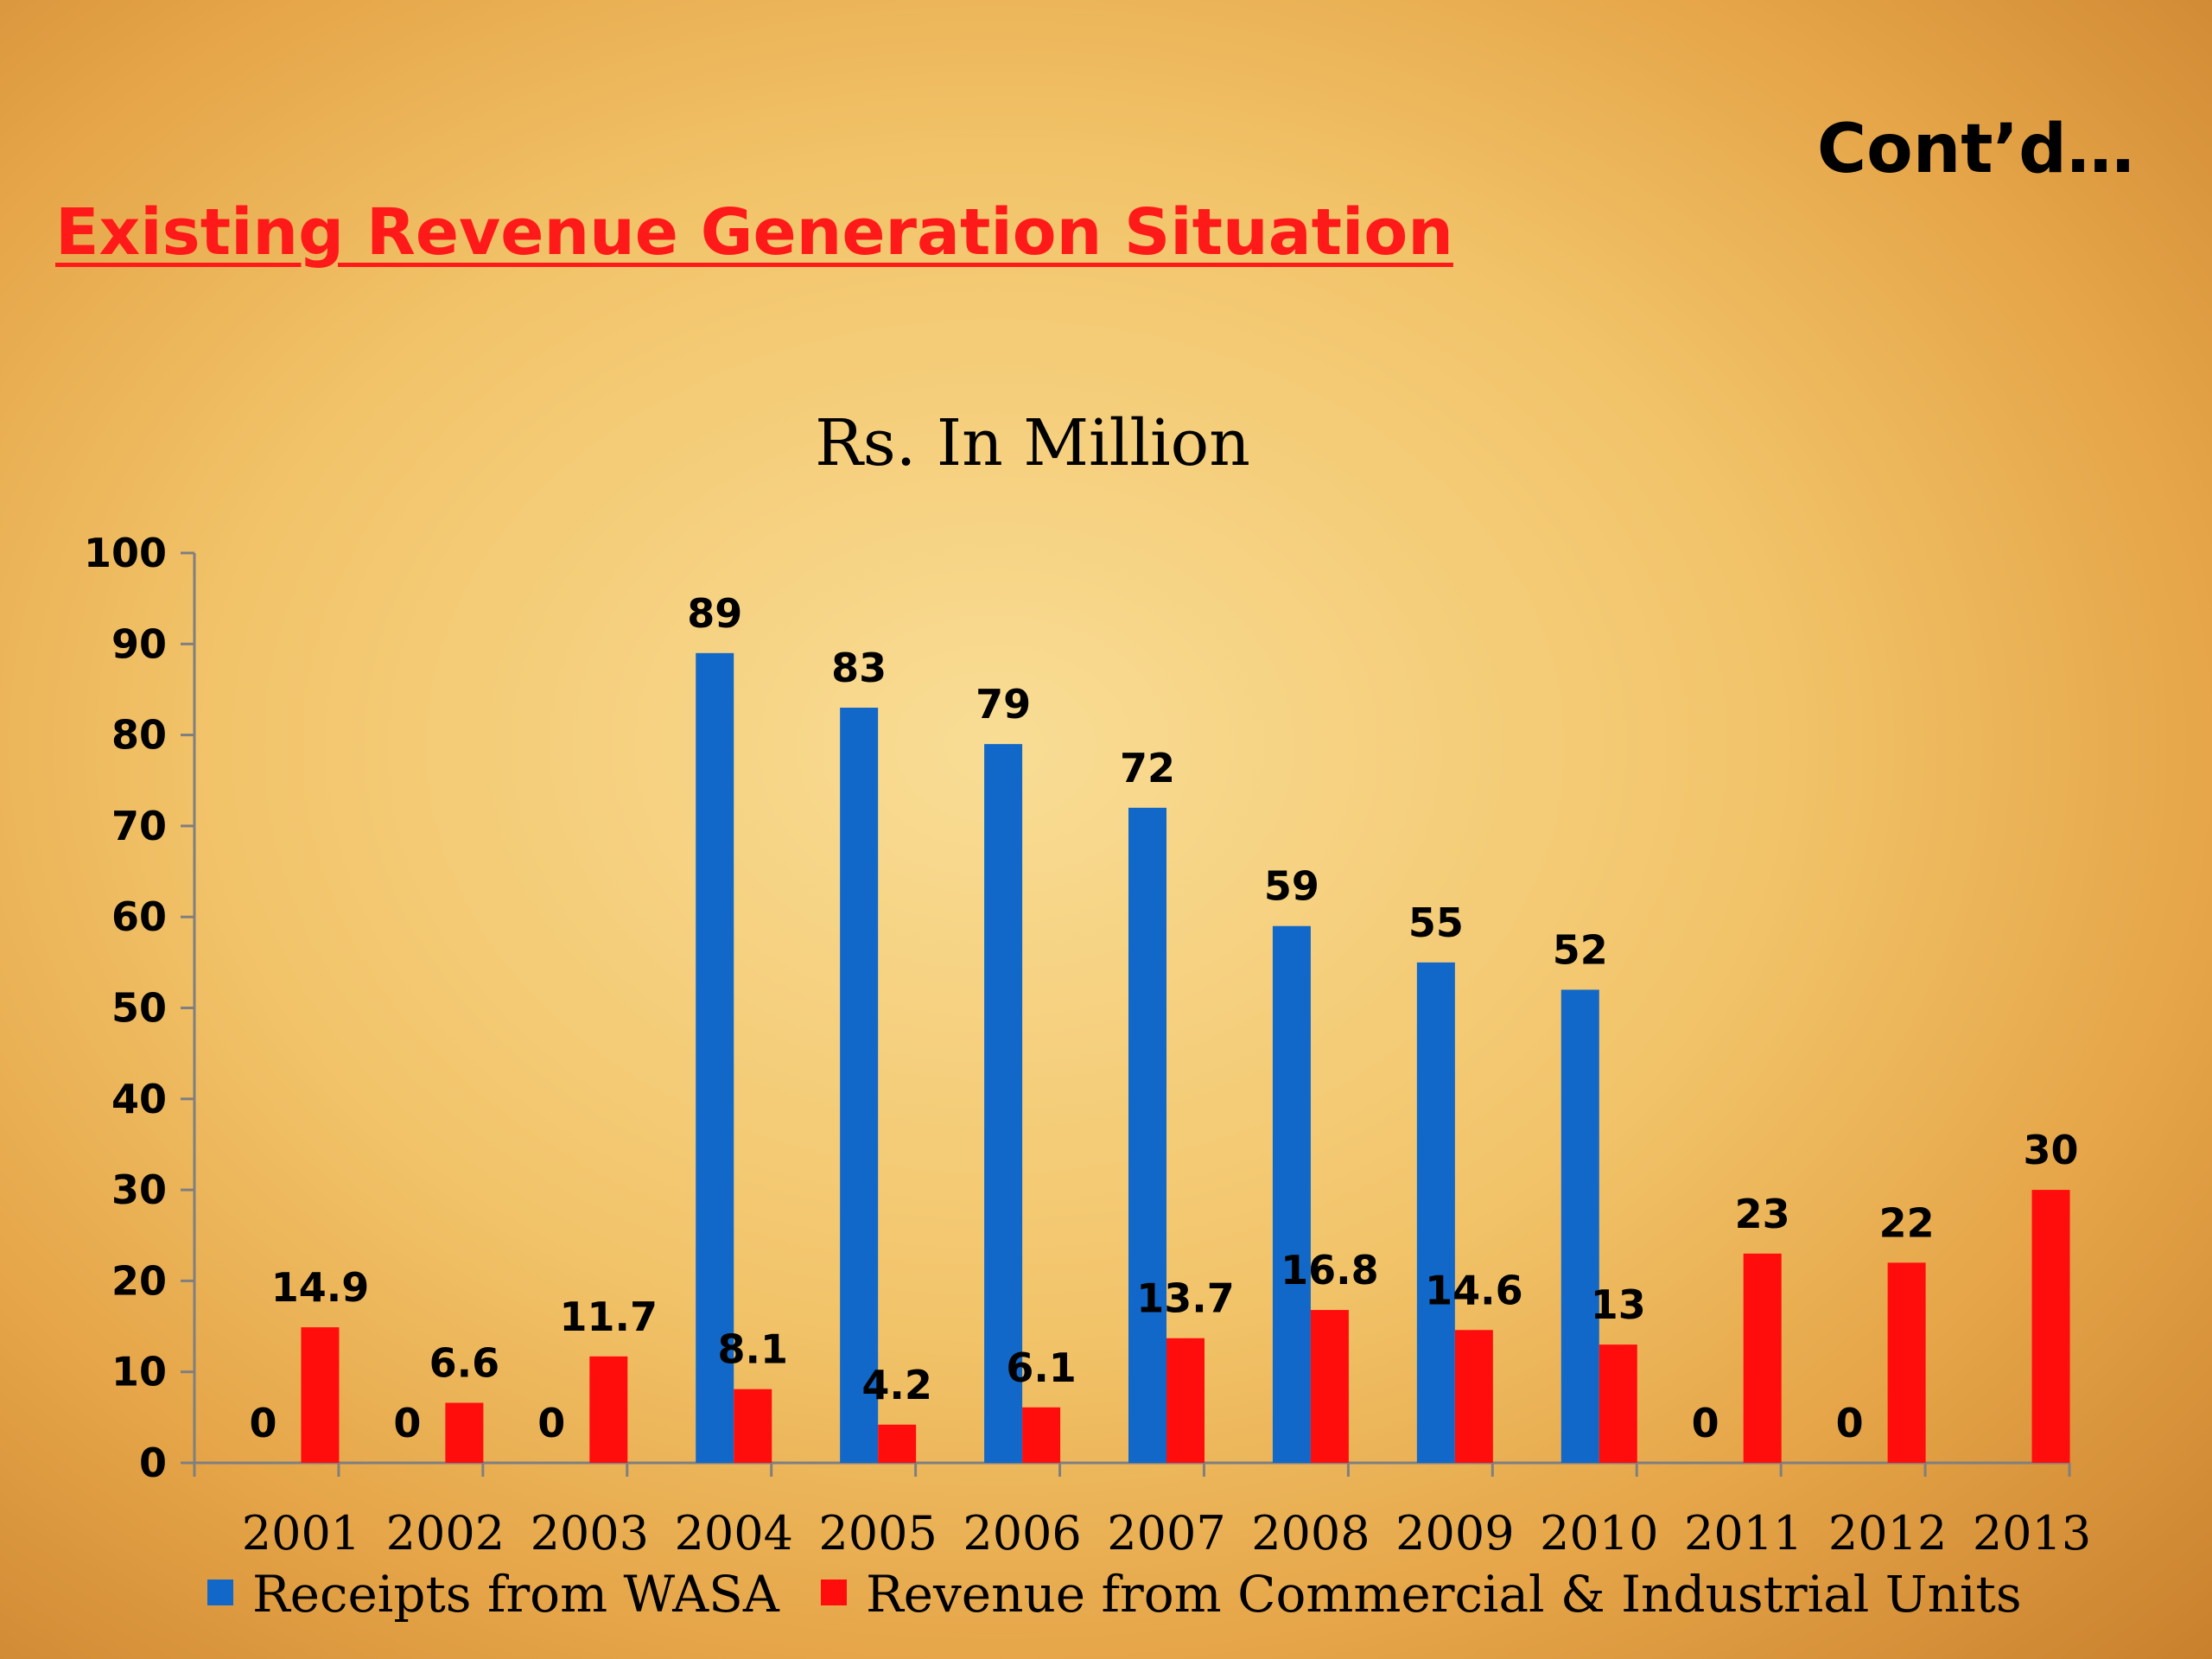 The width and height of the screenshot is (2212, 1659). Describe the element at coordinates (834, 1592) in the screenshot. I see `legend-swatch-commercial-industrial` at that location.